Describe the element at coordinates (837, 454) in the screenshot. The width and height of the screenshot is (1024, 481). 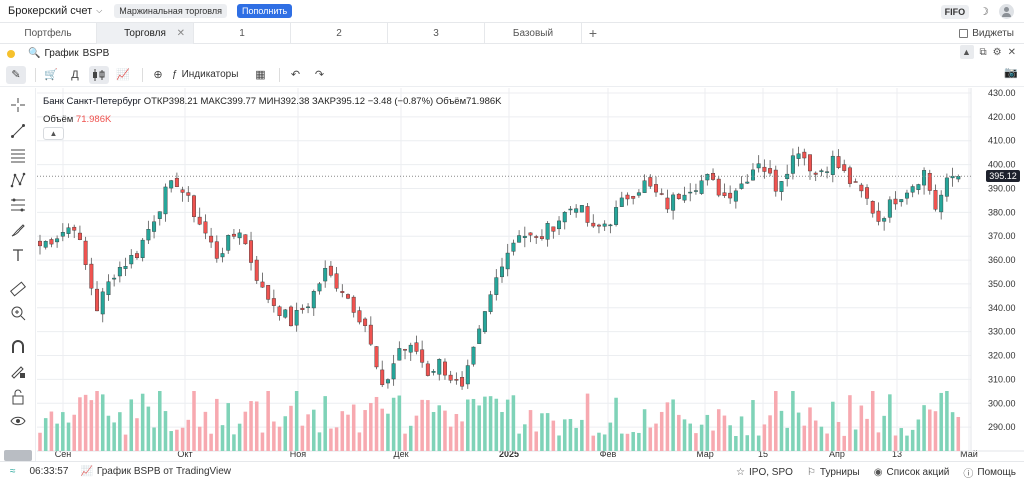
I see `x-tick-label: Апр` at that location.